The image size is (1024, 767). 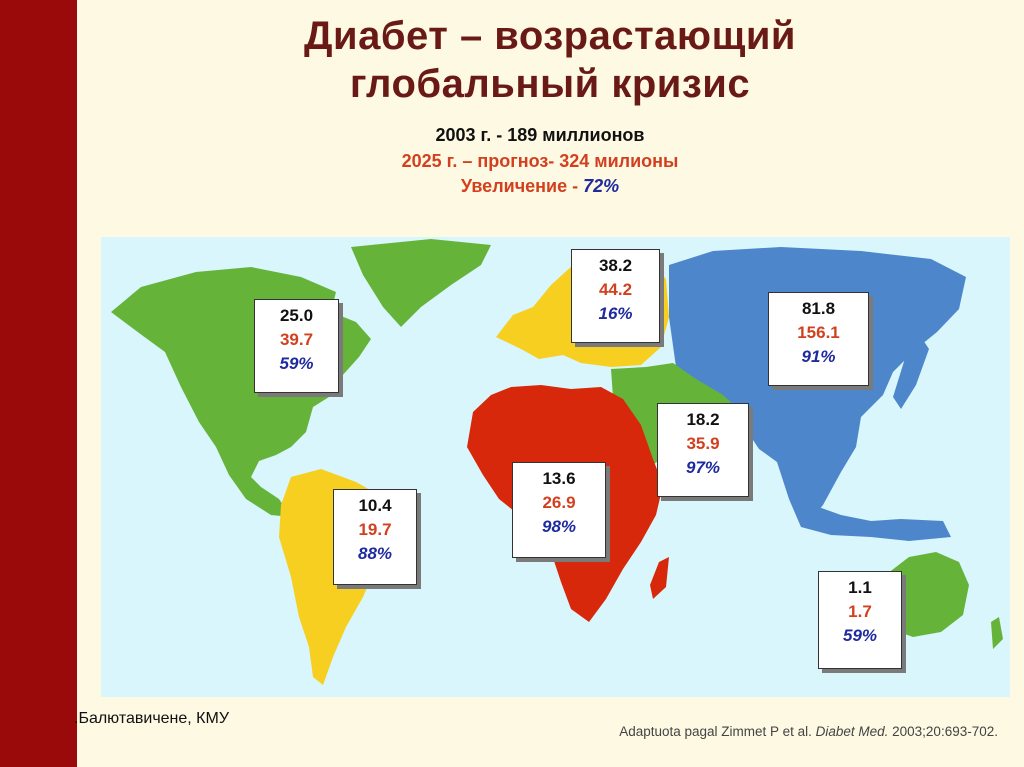 What do you see at coordinates (375, 529) in the screenshot?
I see `value-2025: 19.7` at bounding box center [375, 529].